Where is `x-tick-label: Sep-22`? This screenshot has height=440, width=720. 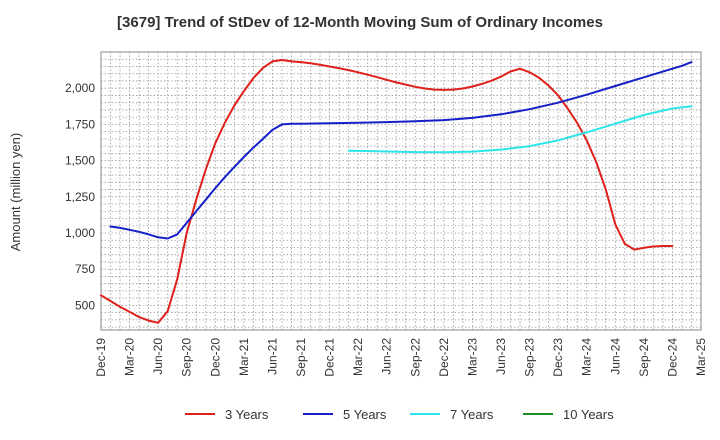
x-tick-label: Sep-22 is located at coordinates (415, 357).